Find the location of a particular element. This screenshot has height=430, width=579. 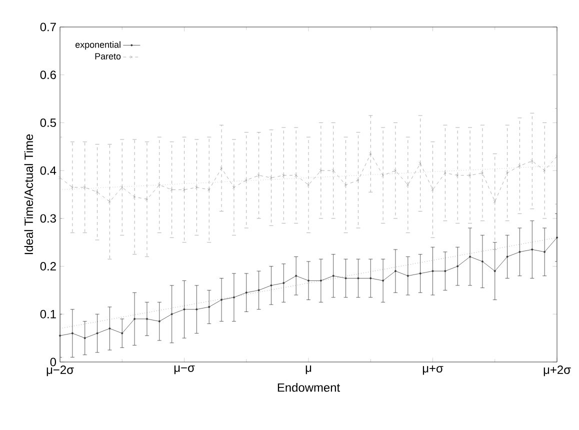

y-tick-label: 0.2 is located at coordinates (48, 266).